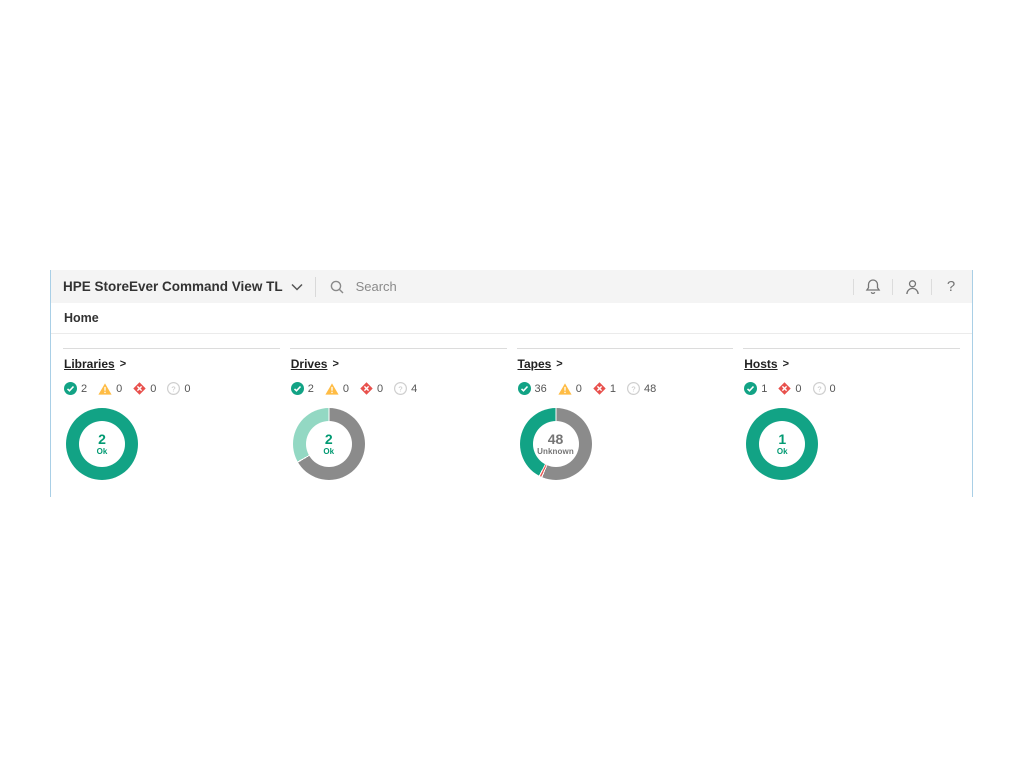 This screenshot has width=1024, height=768. What do you see at coordinates (625, 414) in the screenshot?
I see `panel-tapes: Tapes > 36 0 1? 48 48 Unknown` at bounding box center [625, 414].